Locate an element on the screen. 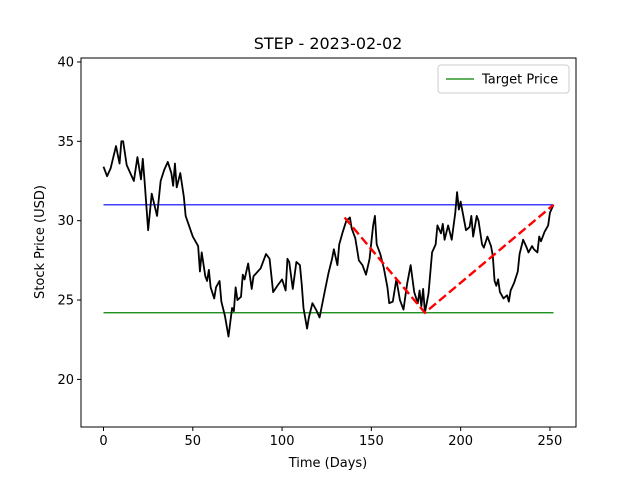  chart-title: STEP - 2023-02-02 is located at coordinates (328, 43).